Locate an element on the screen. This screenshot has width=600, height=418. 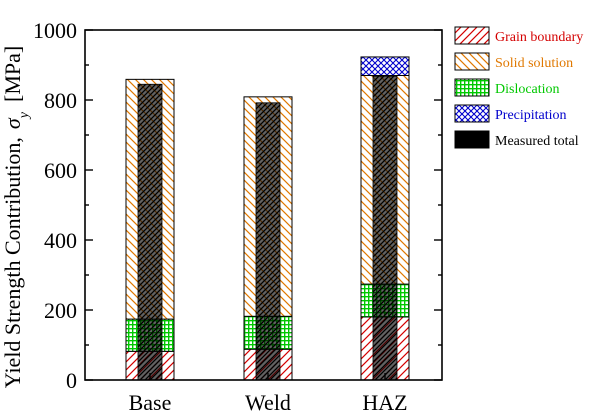
bar-precipitation-haz is located at coordinates (385, 66).